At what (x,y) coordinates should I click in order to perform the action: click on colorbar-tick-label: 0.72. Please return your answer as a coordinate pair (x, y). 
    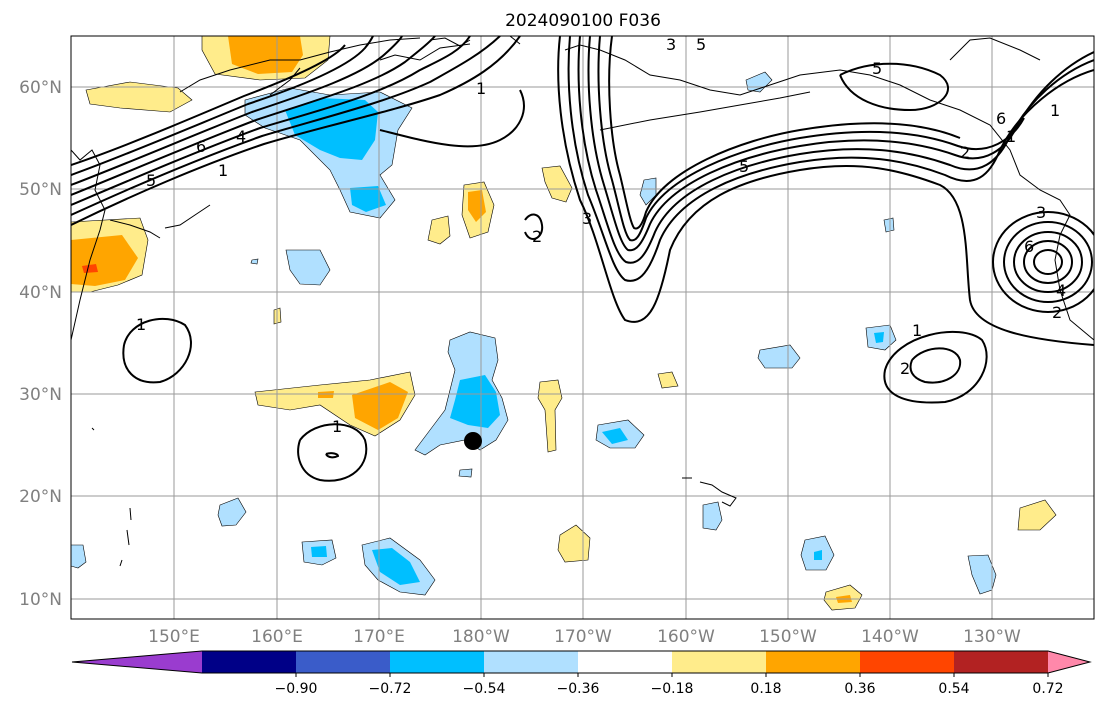
    Looking at the image, I should click on (1047, 689).